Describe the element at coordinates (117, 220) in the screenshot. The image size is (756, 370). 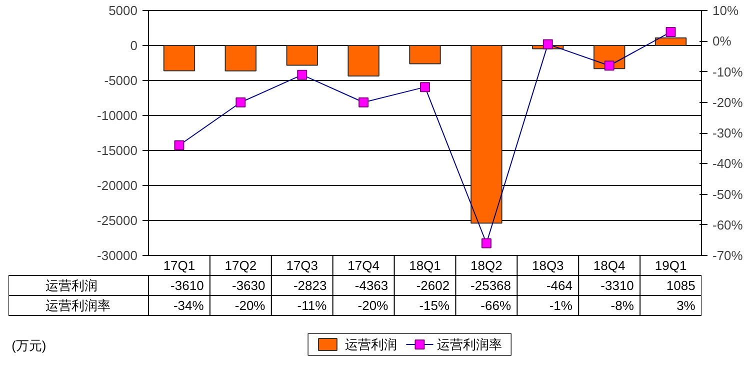
I see `y-tick-label: -25000` at that location.